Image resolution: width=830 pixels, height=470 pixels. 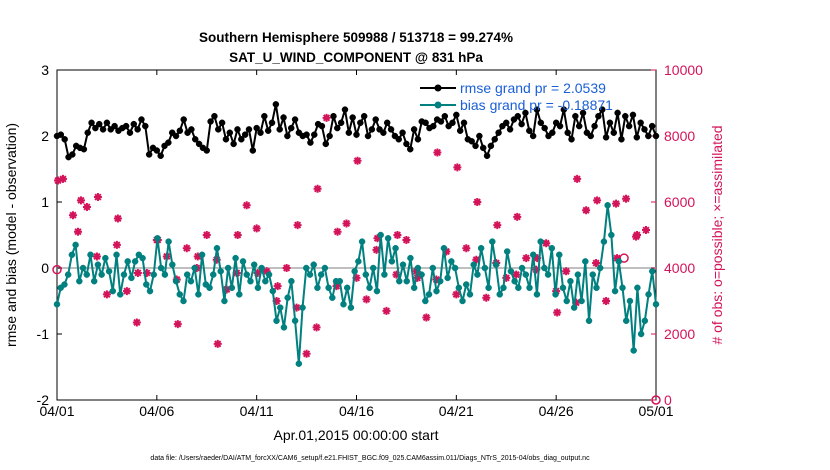 What do you see at coordinates (536, 105) in the screenshot?
I see `legend-label: bias grand pr = -0.18871` at bounding box center [536, 105].